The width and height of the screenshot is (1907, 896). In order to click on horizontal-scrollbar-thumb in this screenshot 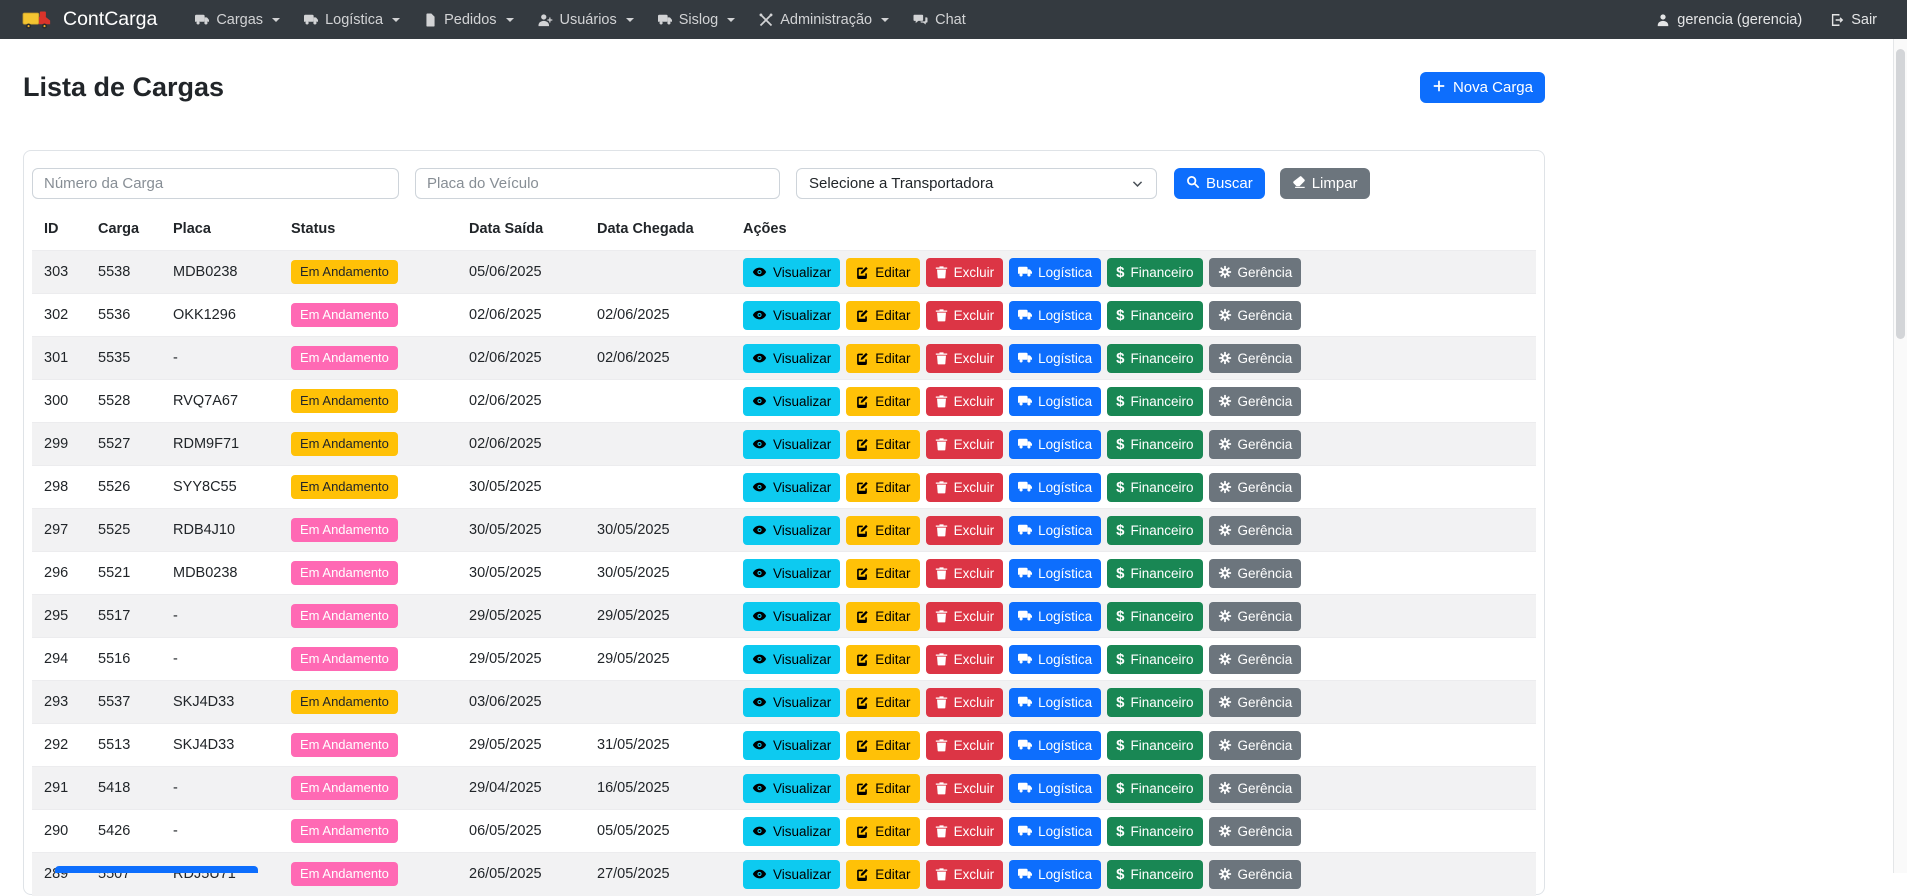, I will do `click(156, 869)`.